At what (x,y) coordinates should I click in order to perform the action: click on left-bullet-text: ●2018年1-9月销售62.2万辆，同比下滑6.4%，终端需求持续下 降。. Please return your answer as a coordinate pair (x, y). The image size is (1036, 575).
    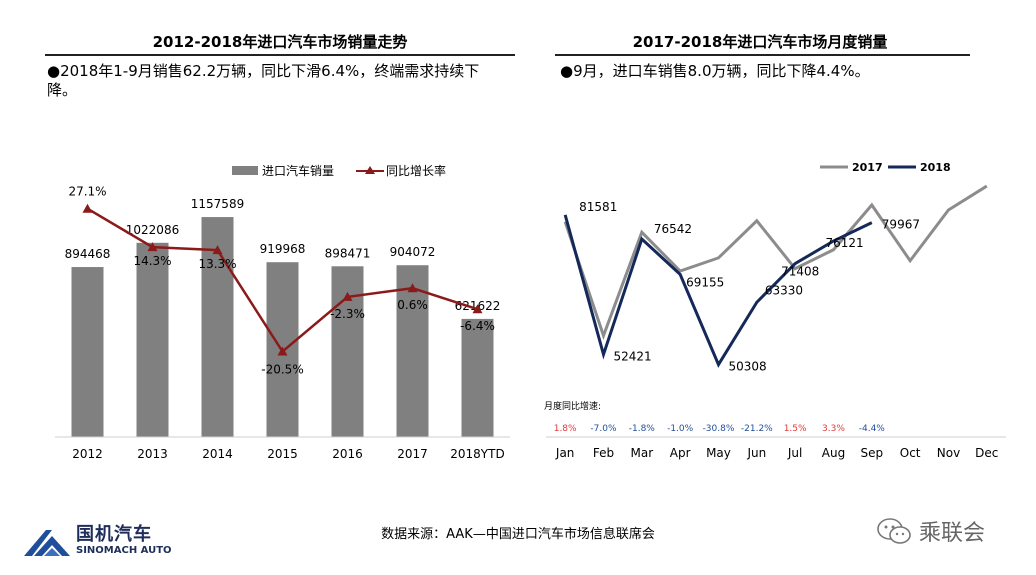
    Looking at the image, I should click on (284, 81).